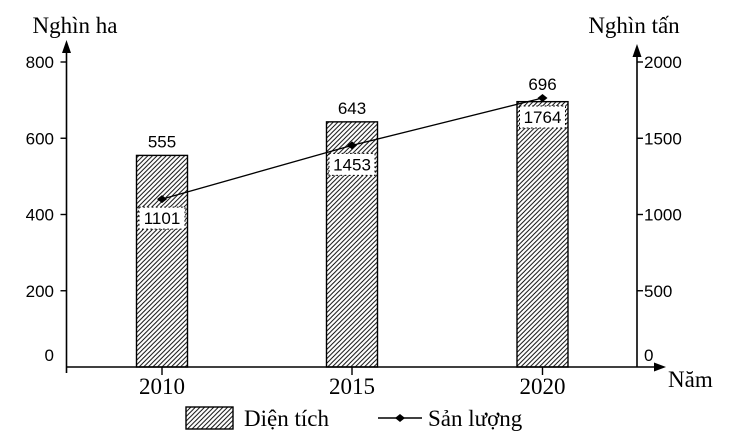 This screenshot has height=446, width=741. I want to click on bar-value-label-2020: 696, so click(542, 84).